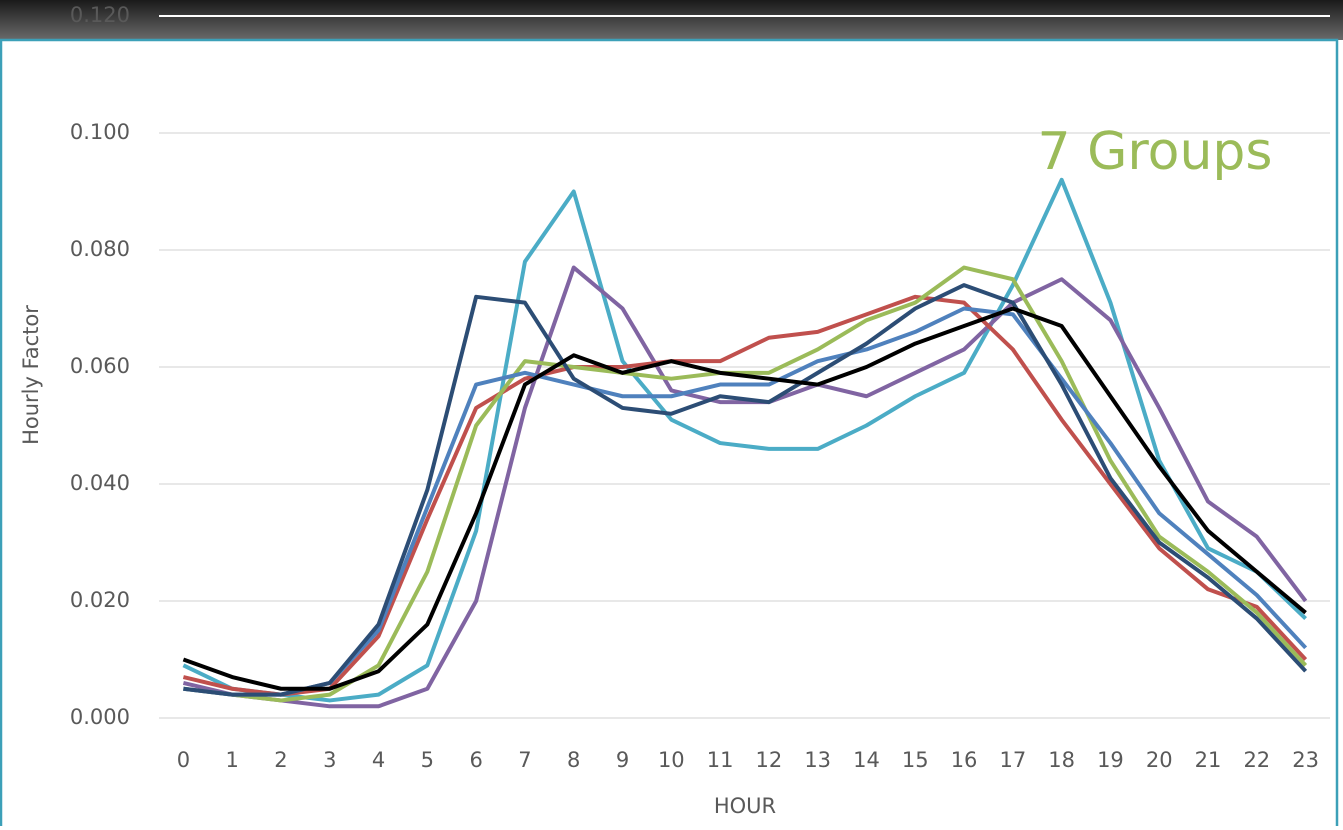 The height and width of the screenshot is (830, 1343). Describe the element at coordinates (915, 760) in the screenshot. I see `x-tick-label: 15` at that location.